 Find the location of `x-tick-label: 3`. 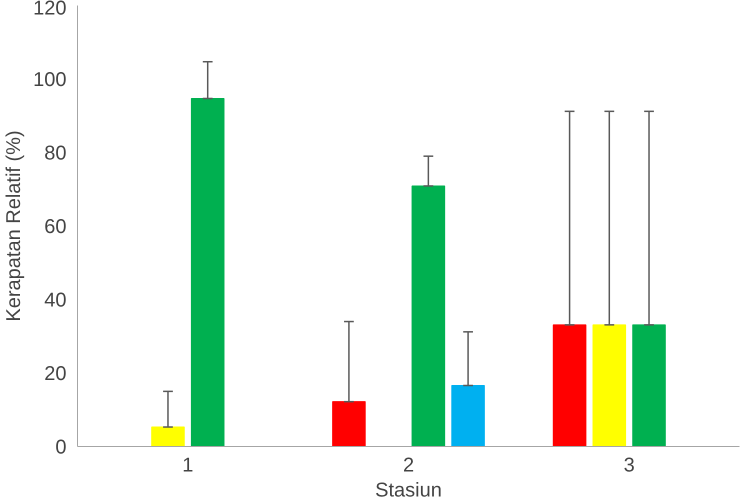

x-tick-label: 3 is located at coordinates (629, 465).